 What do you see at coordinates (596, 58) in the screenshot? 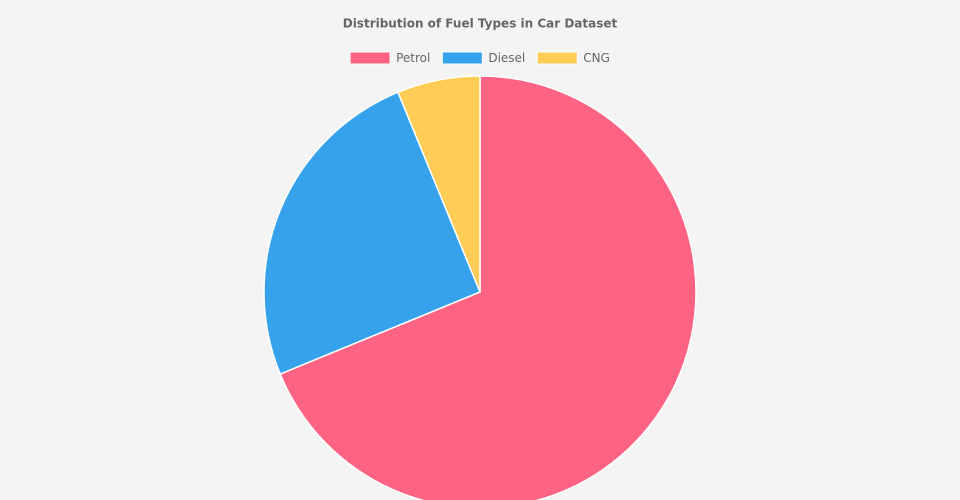
I see `legend-label: CNG` at bounding box center [596, 58].